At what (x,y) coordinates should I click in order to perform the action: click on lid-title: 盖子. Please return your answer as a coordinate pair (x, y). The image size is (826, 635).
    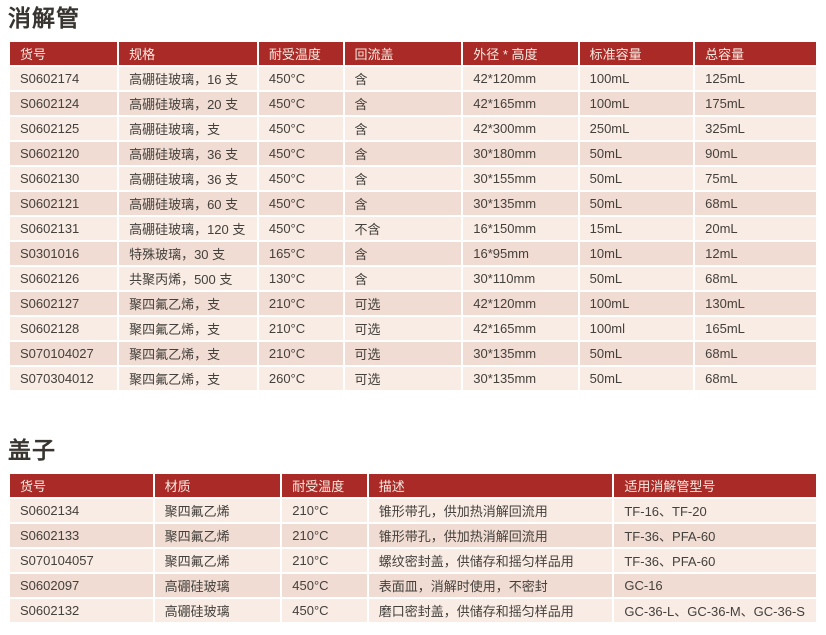
    Looking at the image, I should click on (32, 450).